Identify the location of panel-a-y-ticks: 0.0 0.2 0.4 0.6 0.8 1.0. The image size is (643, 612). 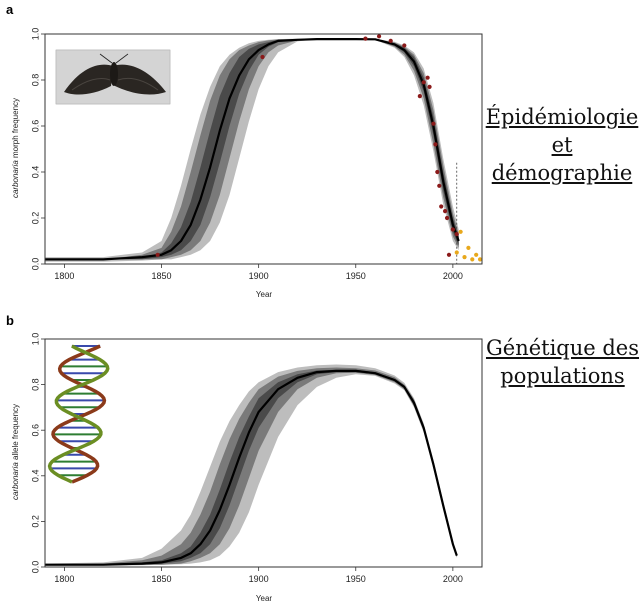
(37, 149).